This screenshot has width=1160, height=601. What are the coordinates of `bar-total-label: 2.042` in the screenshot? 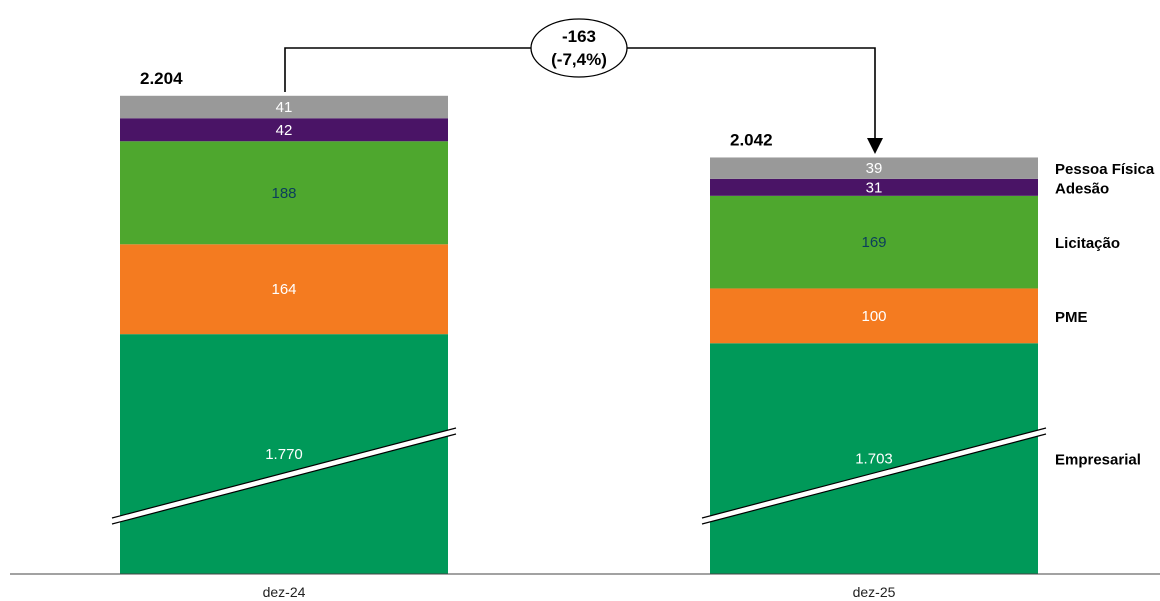 It's located at (751, 139).